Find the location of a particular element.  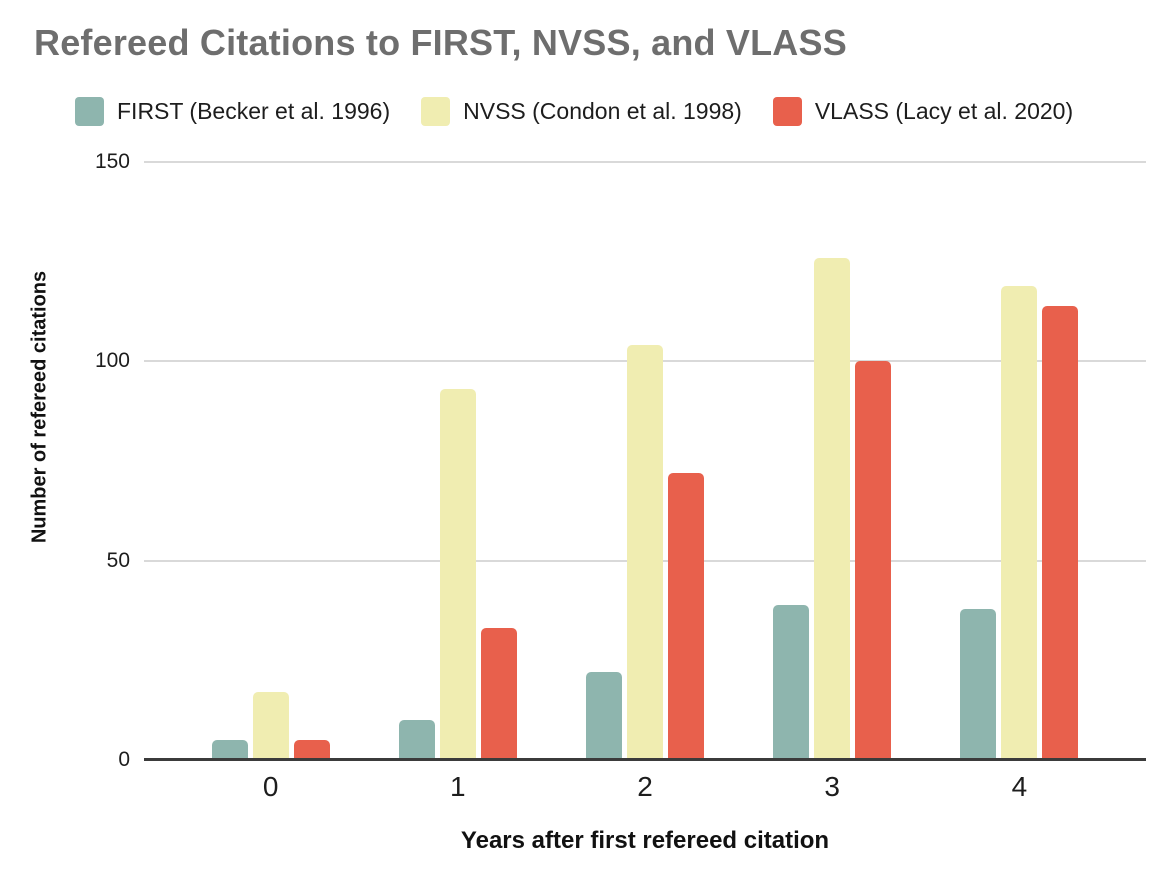

y-tick-label-50: 50 is located at coordinates (118, 560).